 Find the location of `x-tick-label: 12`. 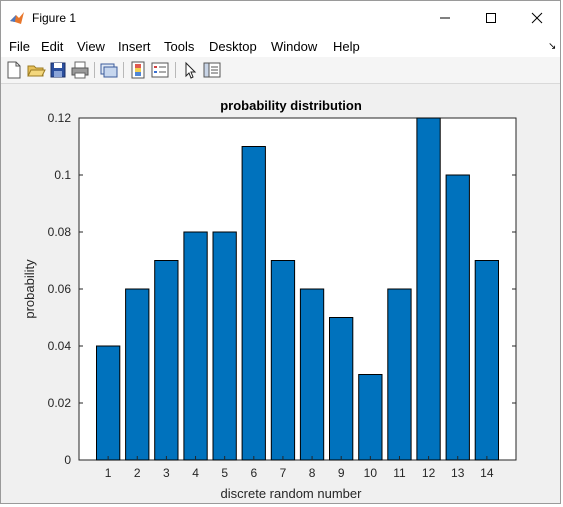

x-tick-label: 12 is located at coordinates (429, 473).